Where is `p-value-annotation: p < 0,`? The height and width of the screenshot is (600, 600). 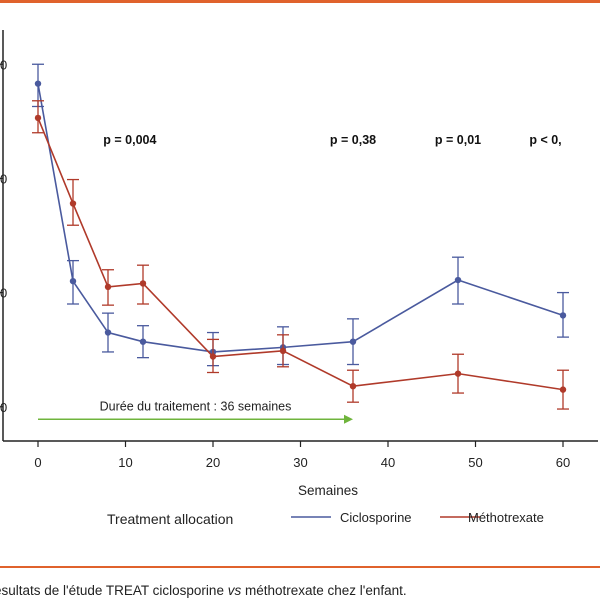 p-value-annotation: p < 0, is located at coordinates (545, 140).